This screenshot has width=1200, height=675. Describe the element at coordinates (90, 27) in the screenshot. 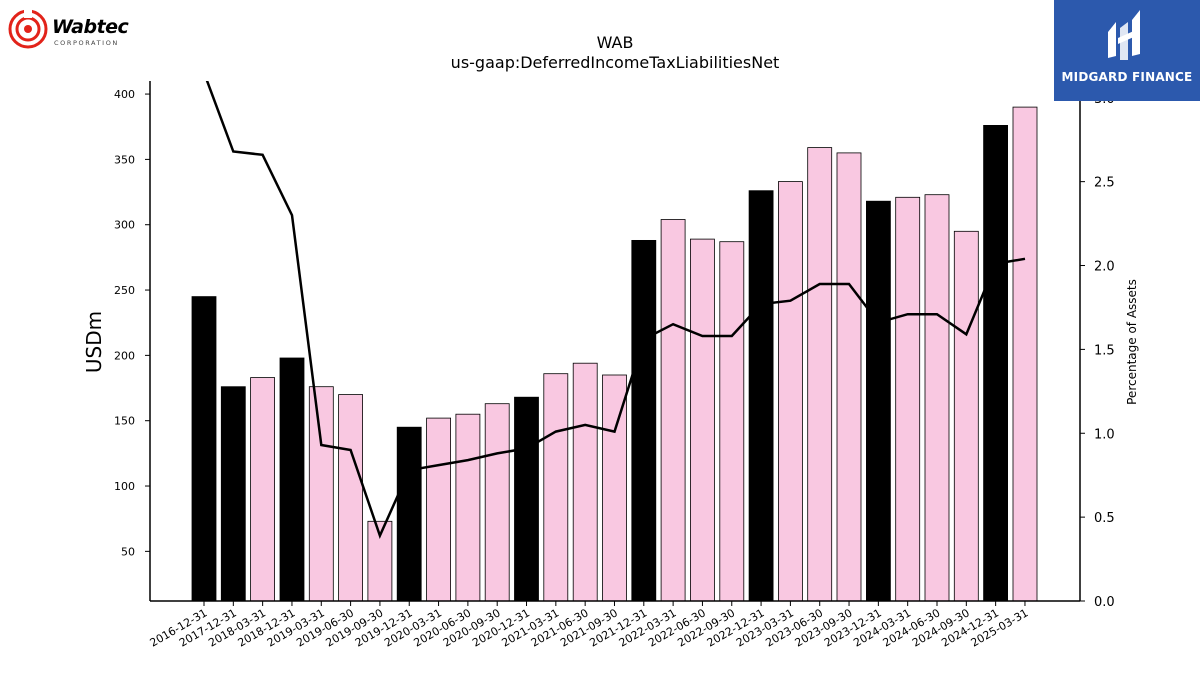

I see `wabtec-logo-text: Wabtec` at that location.